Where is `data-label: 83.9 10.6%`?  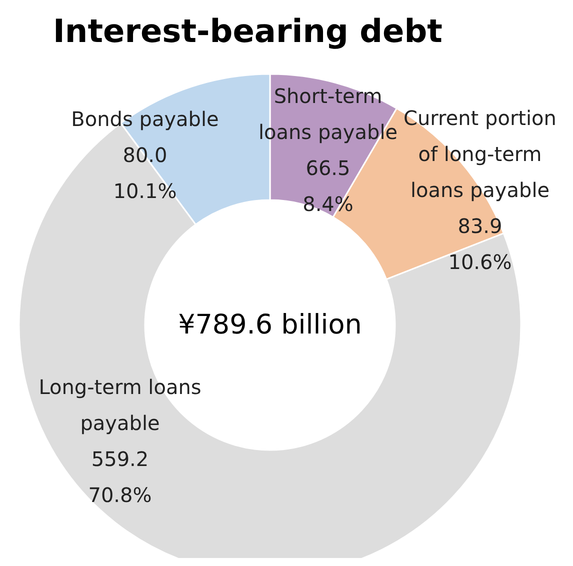
data-label: 83.9 10.6% is located at coordinates (480, 244).